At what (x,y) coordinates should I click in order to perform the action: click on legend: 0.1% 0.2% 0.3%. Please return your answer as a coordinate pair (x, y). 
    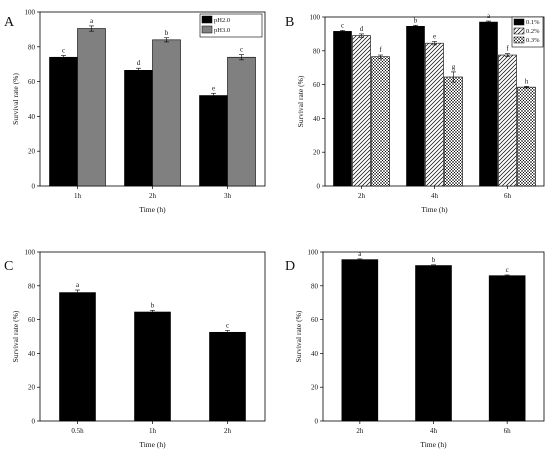
    Looking at the image, I should click on (527, 32).